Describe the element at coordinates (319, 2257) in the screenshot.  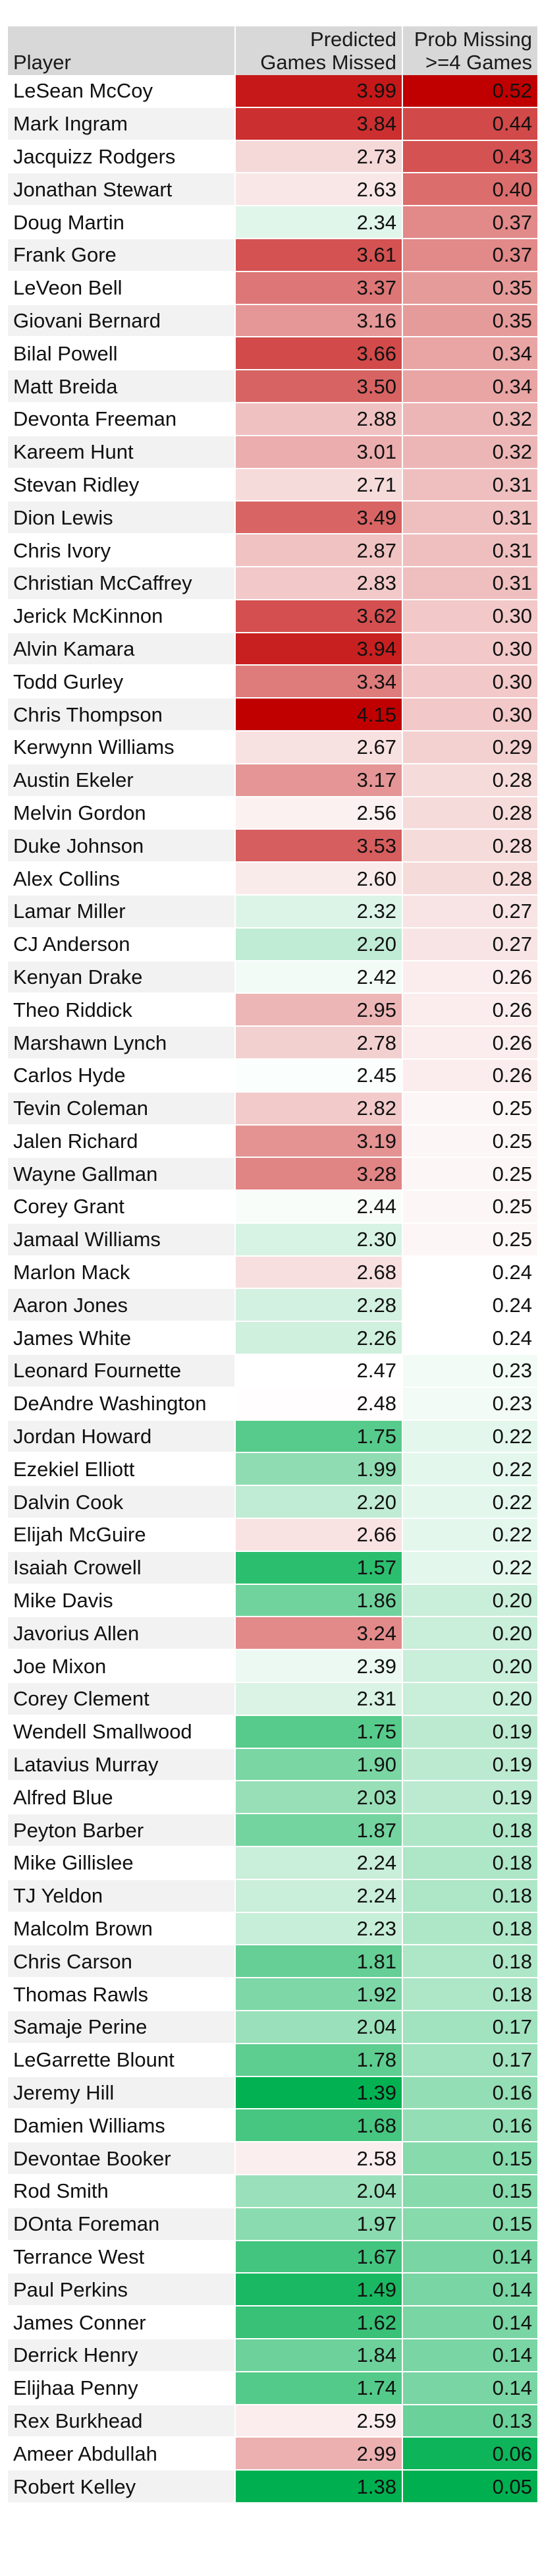
I see `predicted-games-cell: 1.67` at that location.